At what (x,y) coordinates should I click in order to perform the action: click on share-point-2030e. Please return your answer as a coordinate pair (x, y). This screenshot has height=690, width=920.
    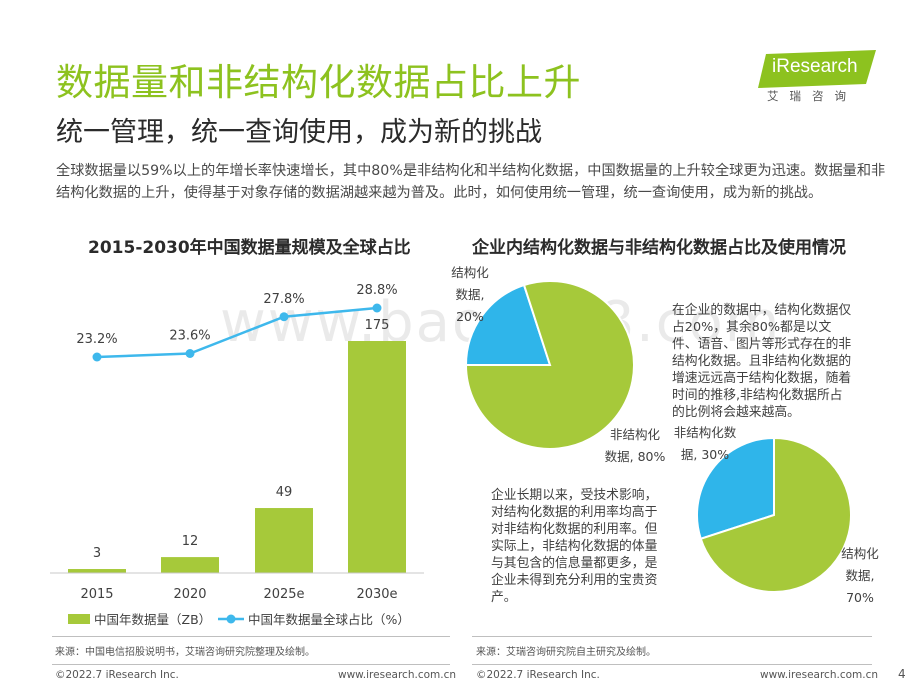
    Looking at the image, I should click on (377, 308).